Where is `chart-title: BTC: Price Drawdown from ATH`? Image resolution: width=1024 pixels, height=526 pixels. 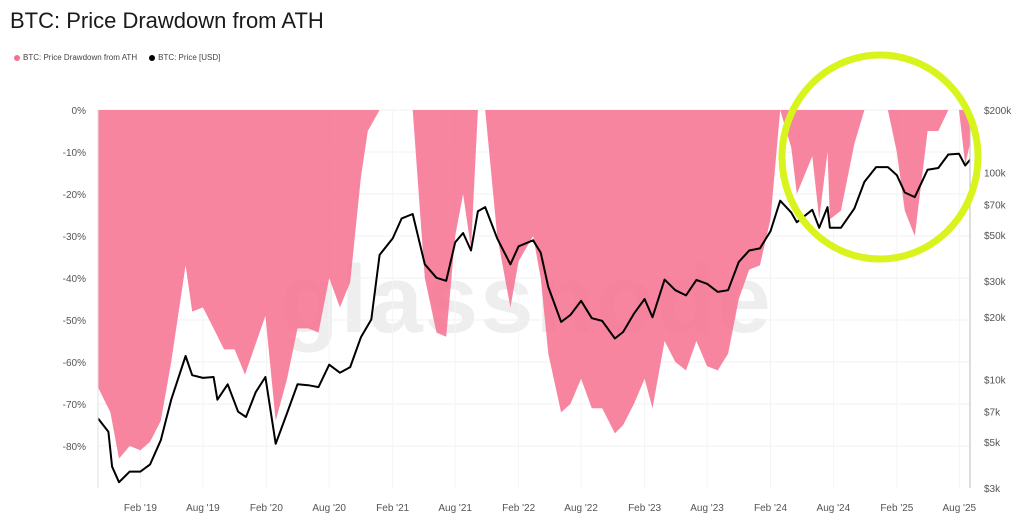 chart-title: BTC: Price Drawdown from ATH is located at coordinates (167, 20).